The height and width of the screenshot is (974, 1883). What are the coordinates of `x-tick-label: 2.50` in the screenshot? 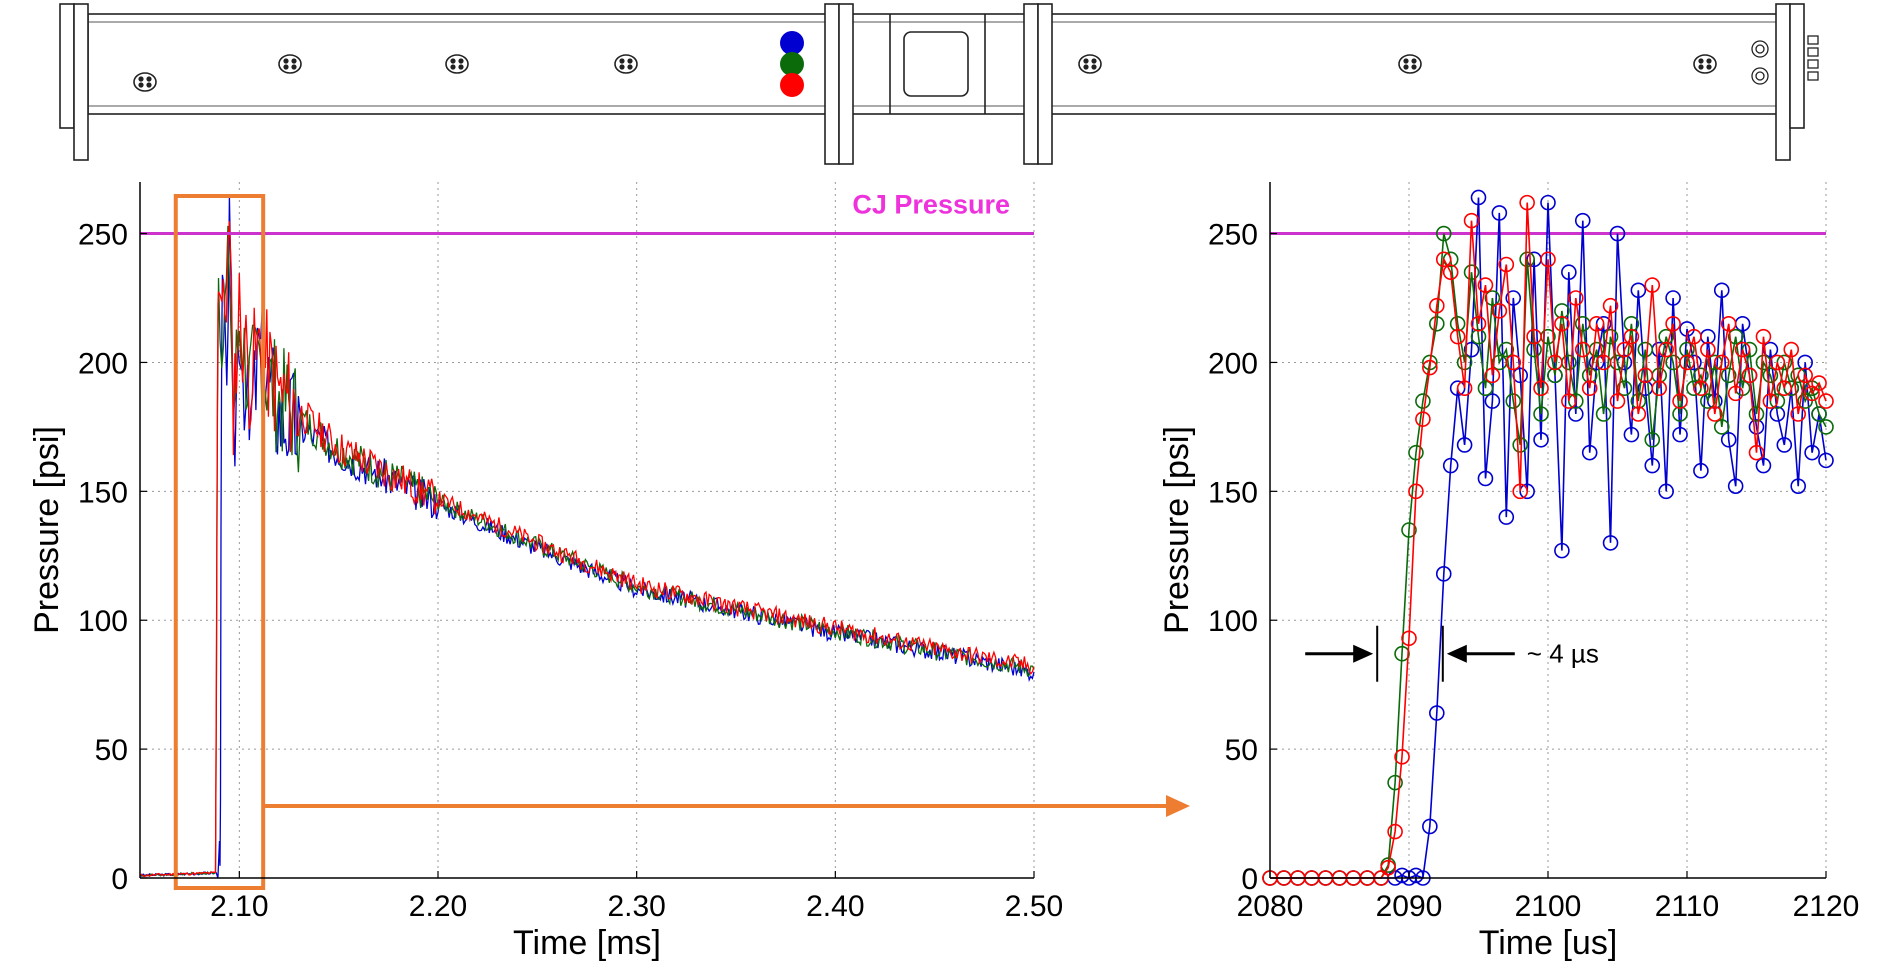 It's located at (1034, 906).